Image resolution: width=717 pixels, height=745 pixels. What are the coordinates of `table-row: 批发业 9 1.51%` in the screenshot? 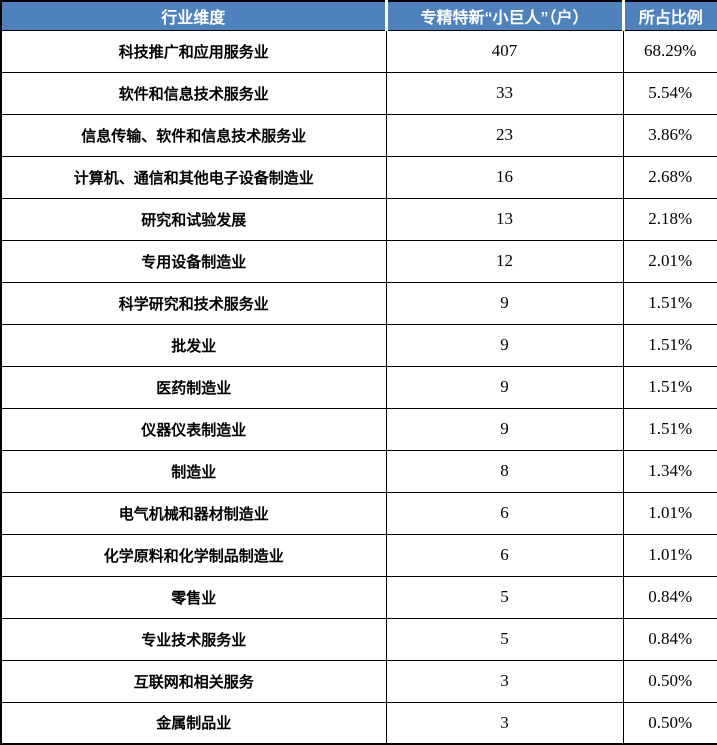 It's located at (358, 345).